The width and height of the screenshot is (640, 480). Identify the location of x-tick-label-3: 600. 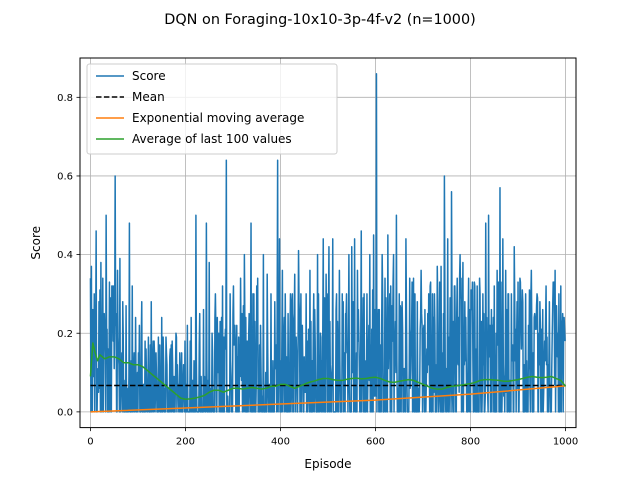
(375, 442).